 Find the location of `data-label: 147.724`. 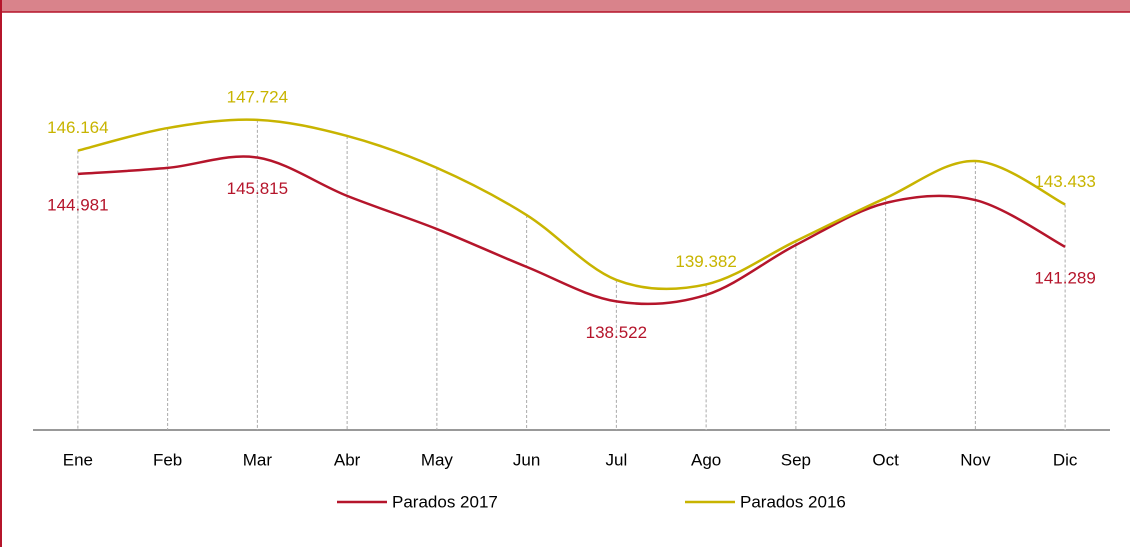

data-label: 147.724 is located at coordinates (257, 96).